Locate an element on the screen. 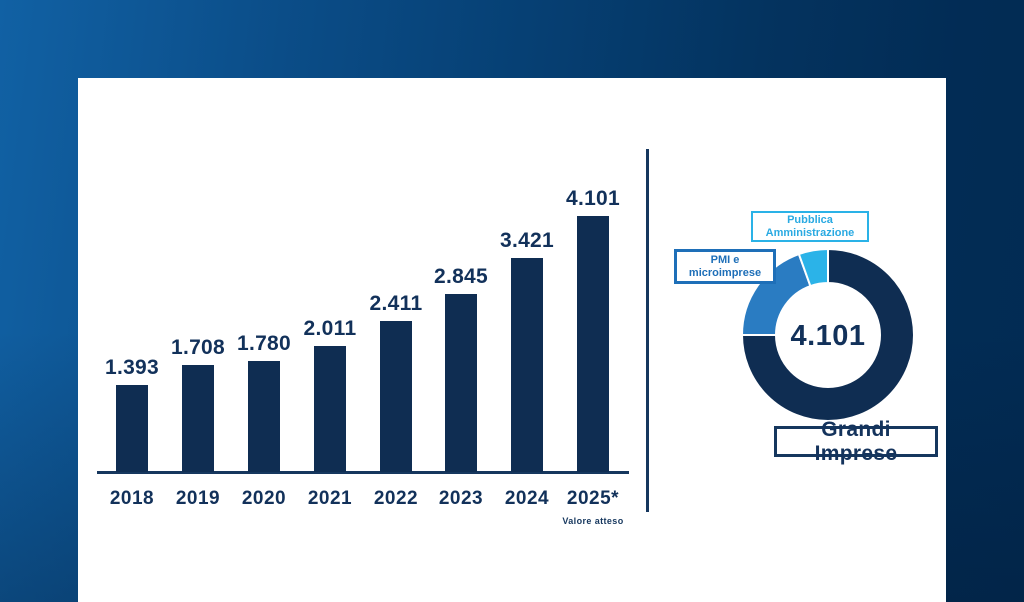 This screenshot has width=1024, height=602. value-label-2023: 2.845 is located at coordinates (461, 276).